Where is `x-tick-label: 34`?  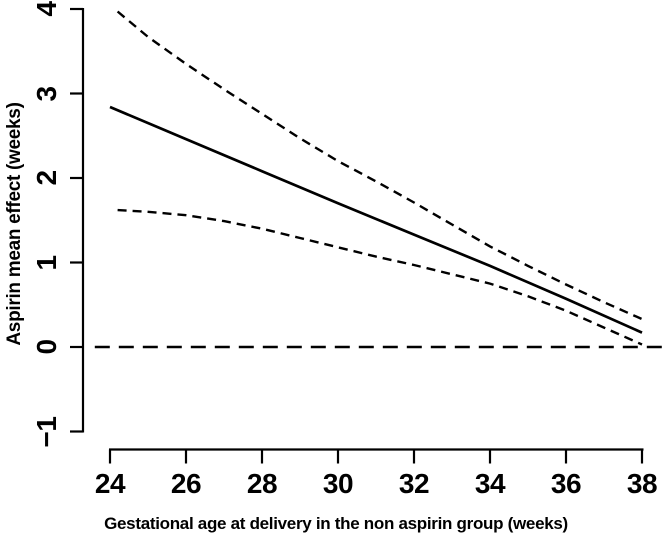 x-tick-label: 34 is located at coordinates (490, 483).